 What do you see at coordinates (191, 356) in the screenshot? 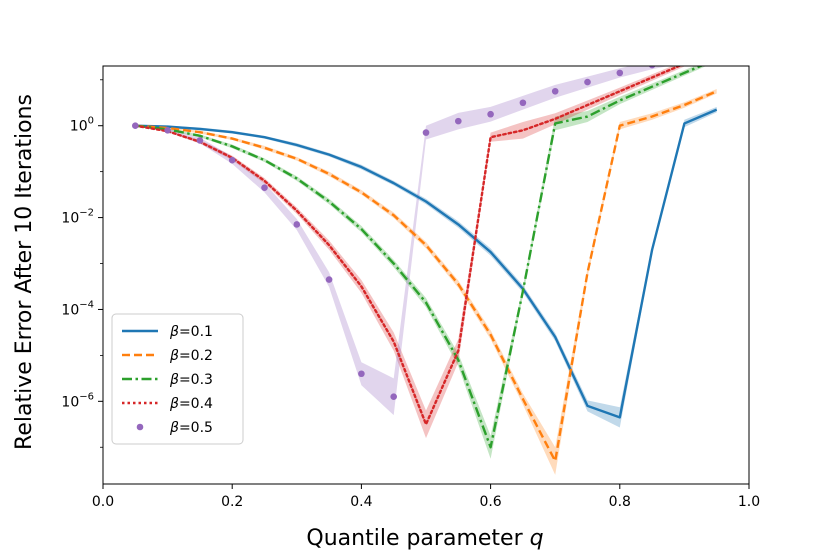
I see `legend-label: β=0.2` at bounding box center [191, 356].